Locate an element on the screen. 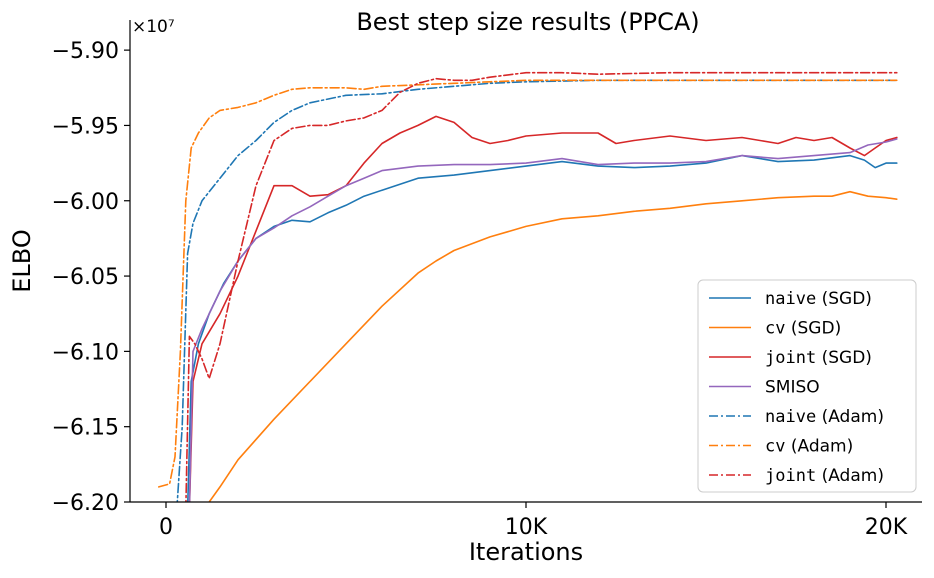  legend-label-joint-adam: joint (Adam) is located at coordinates (824, 476).